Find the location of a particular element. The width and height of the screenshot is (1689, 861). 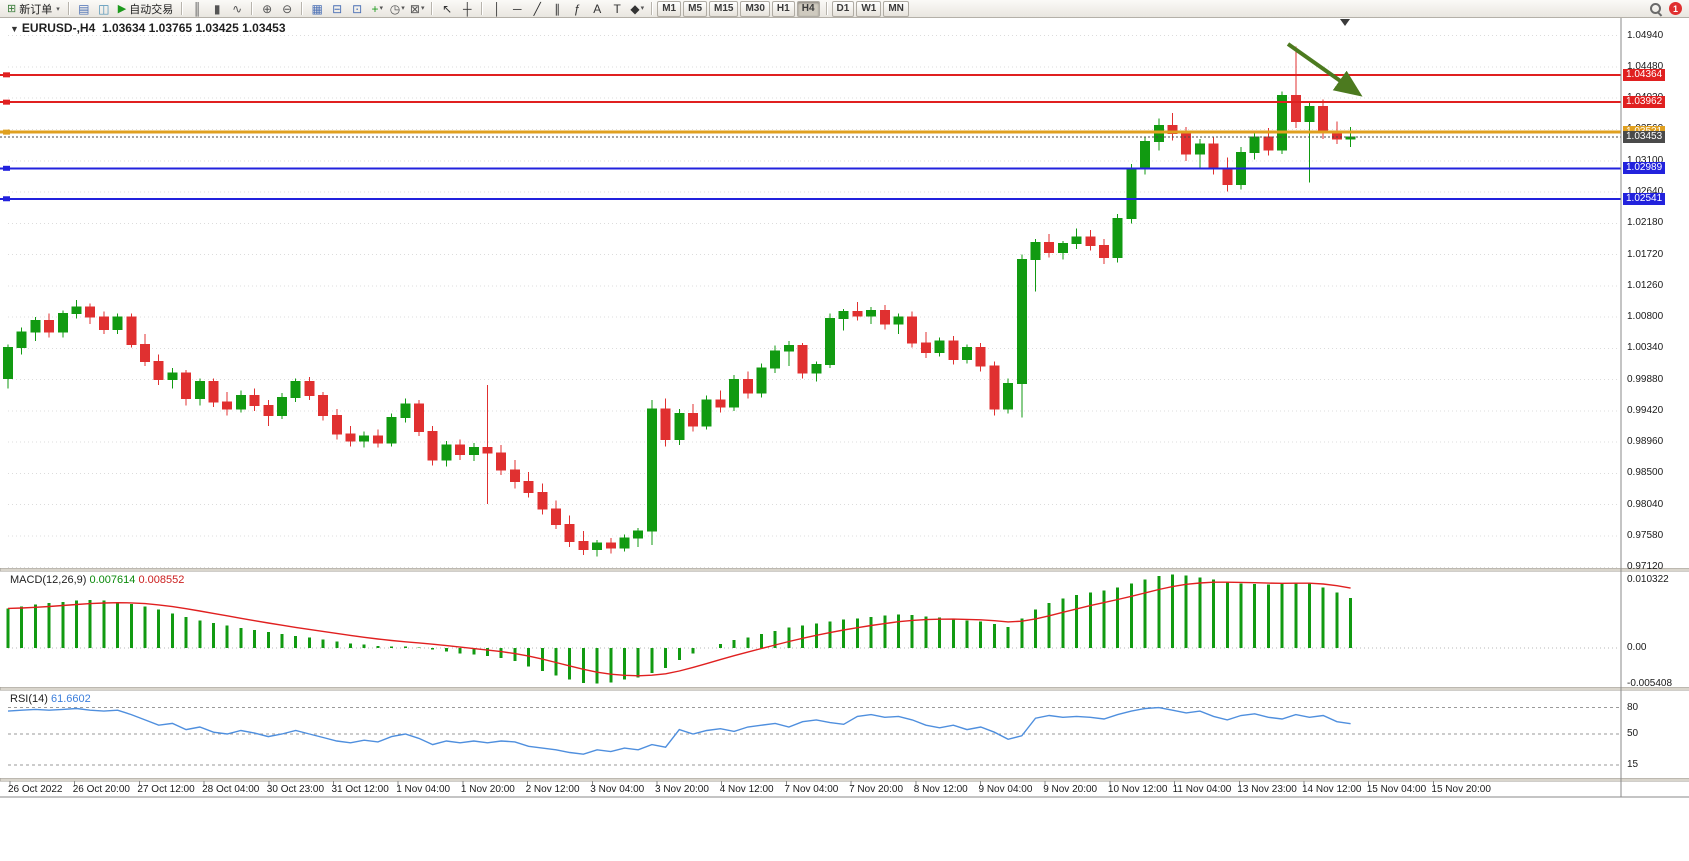

text-label-icon-glyph: T is located at coordinates (617, 8).